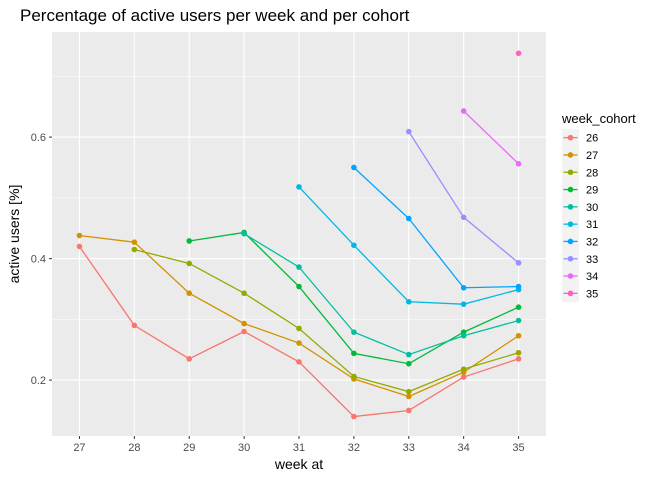  What do you see at coordinates (580, 224) in the screenshot?
I see `legend-item-31: 31` at bounding box center [580, 224].